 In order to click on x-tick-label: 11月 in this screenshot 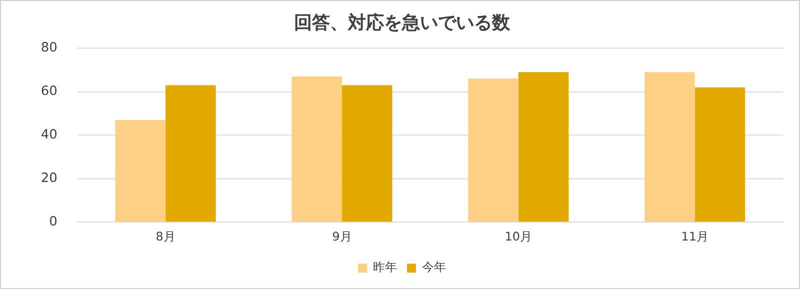, I will do `click(694, 236)`.